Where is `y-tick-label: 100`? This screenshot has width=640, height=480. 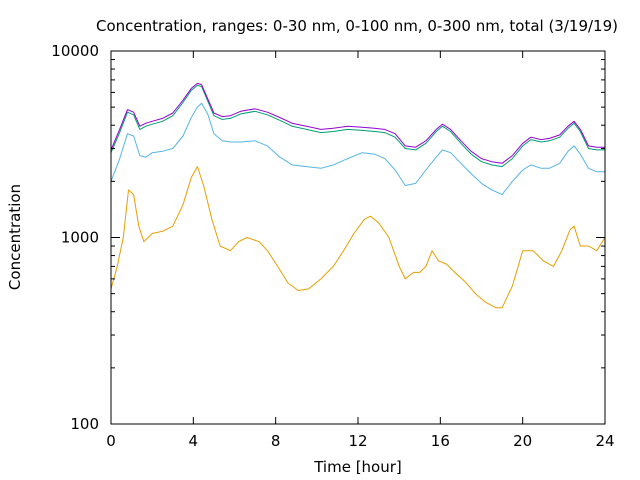
y-tick-label: 100 is located at coordinates (84, 424).